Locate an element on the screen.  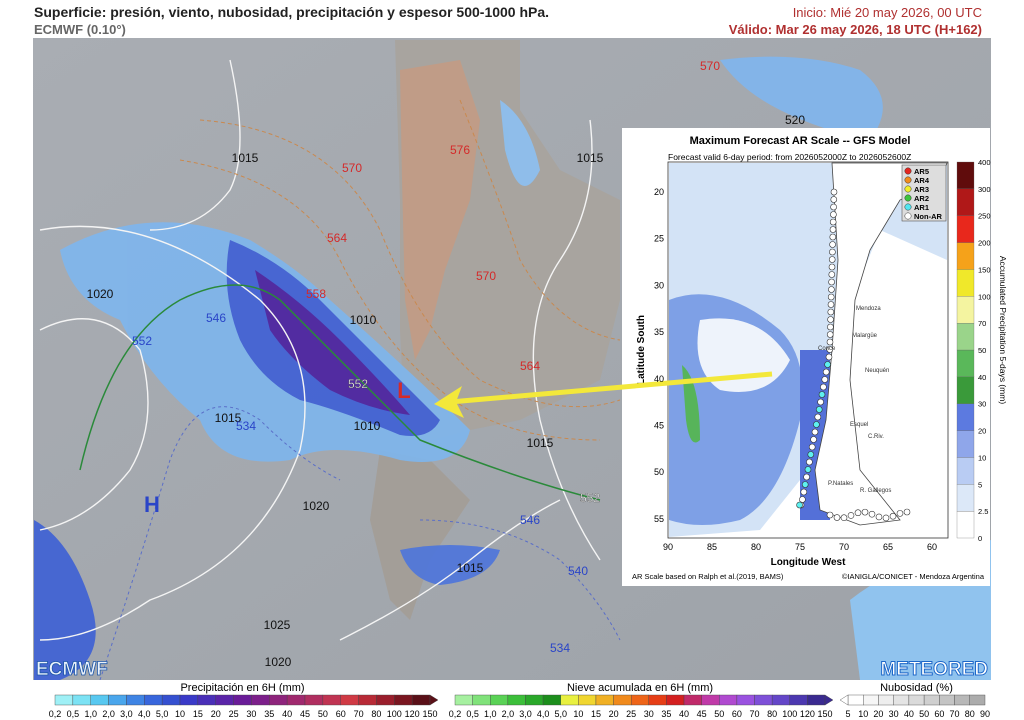
legend-label: 0,2 is located at coordinates (455, 714).